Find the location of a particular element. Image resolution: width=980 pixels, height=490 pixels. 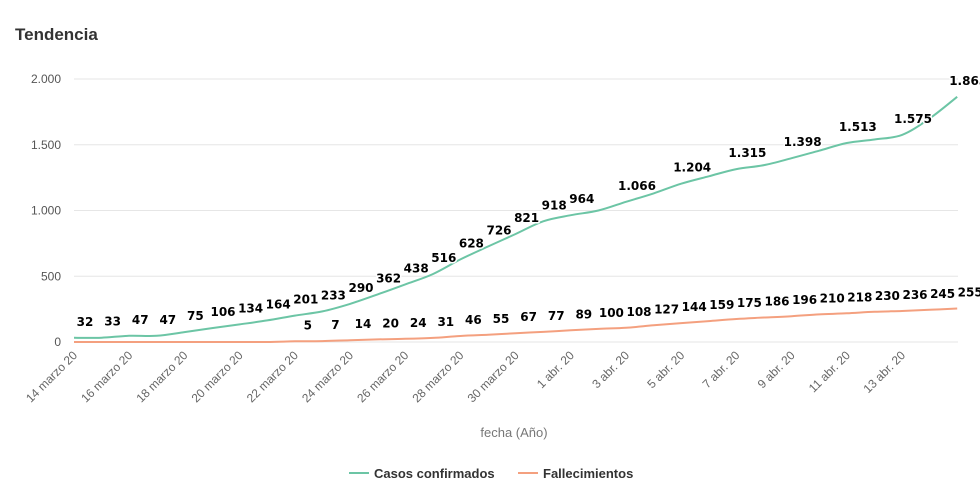

x-tick-label: 14 marzo 20 is located at coordinates (51, 376).